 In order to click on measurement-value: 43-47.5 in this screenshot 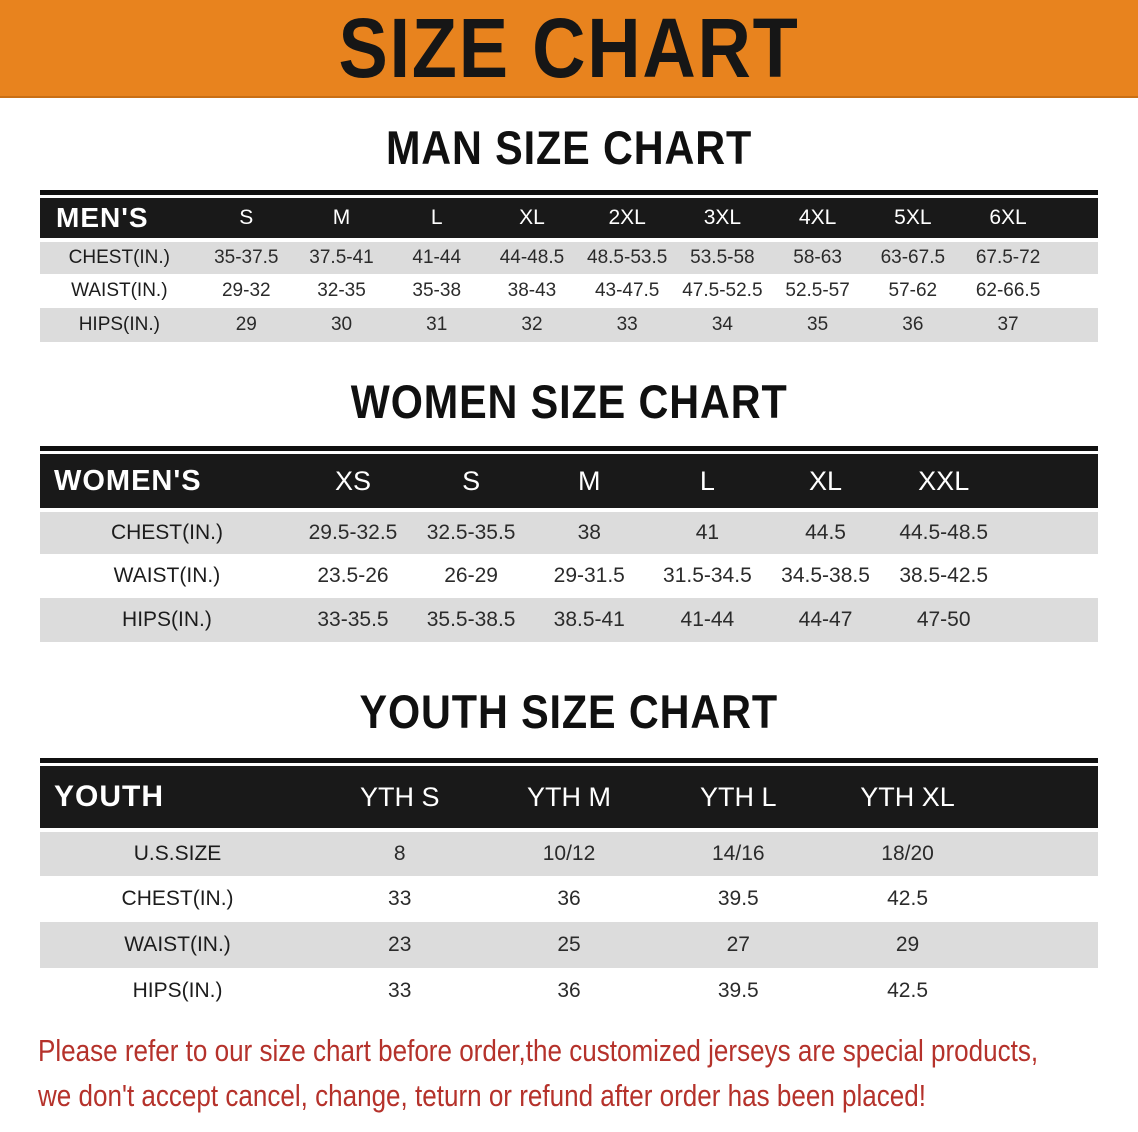, I will do `click(627, 290)`.